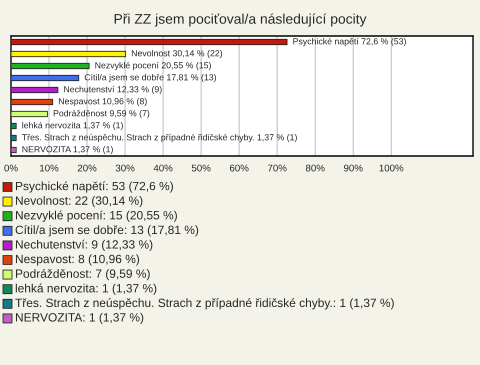 This screenshot has width=480, height=365. Describe the element at coordinates (392, 168) in the screenshot. I see `x-tick-label: 100%` at that location.